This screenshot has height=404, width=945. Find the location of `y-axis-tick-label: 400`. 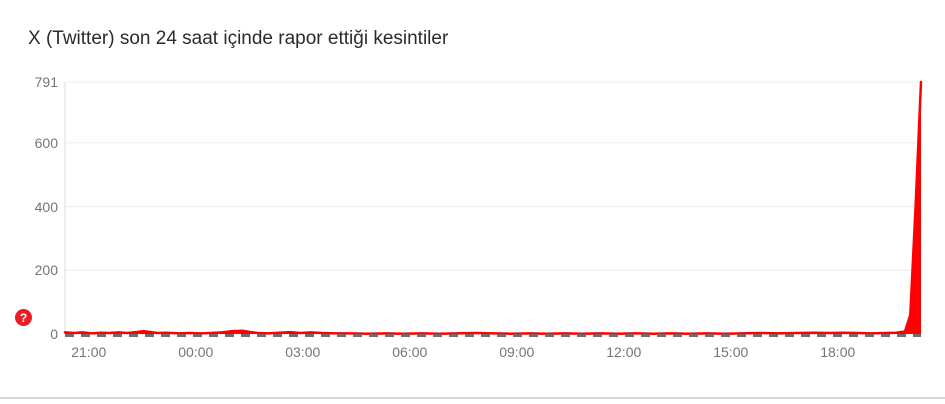

y-axis-tick-label: 400 is located at coordinates (46, 206).